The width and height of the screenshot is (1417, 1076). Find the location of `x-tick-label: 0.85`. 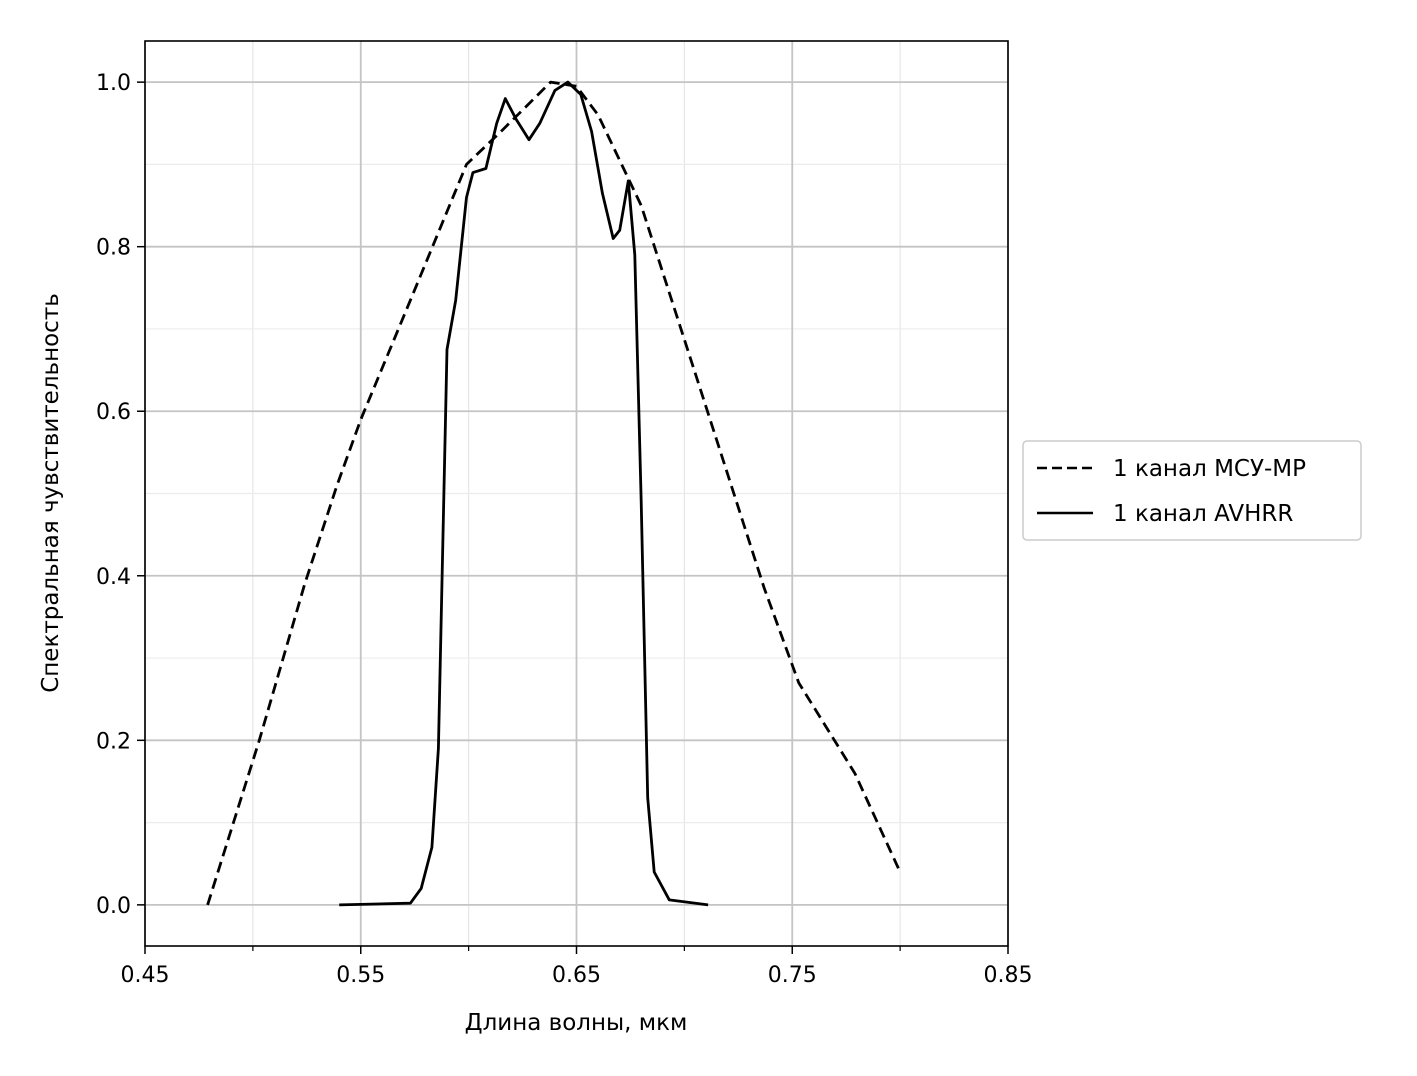

x-tick-label: 0.85 is located at coordinates (1008, 975).